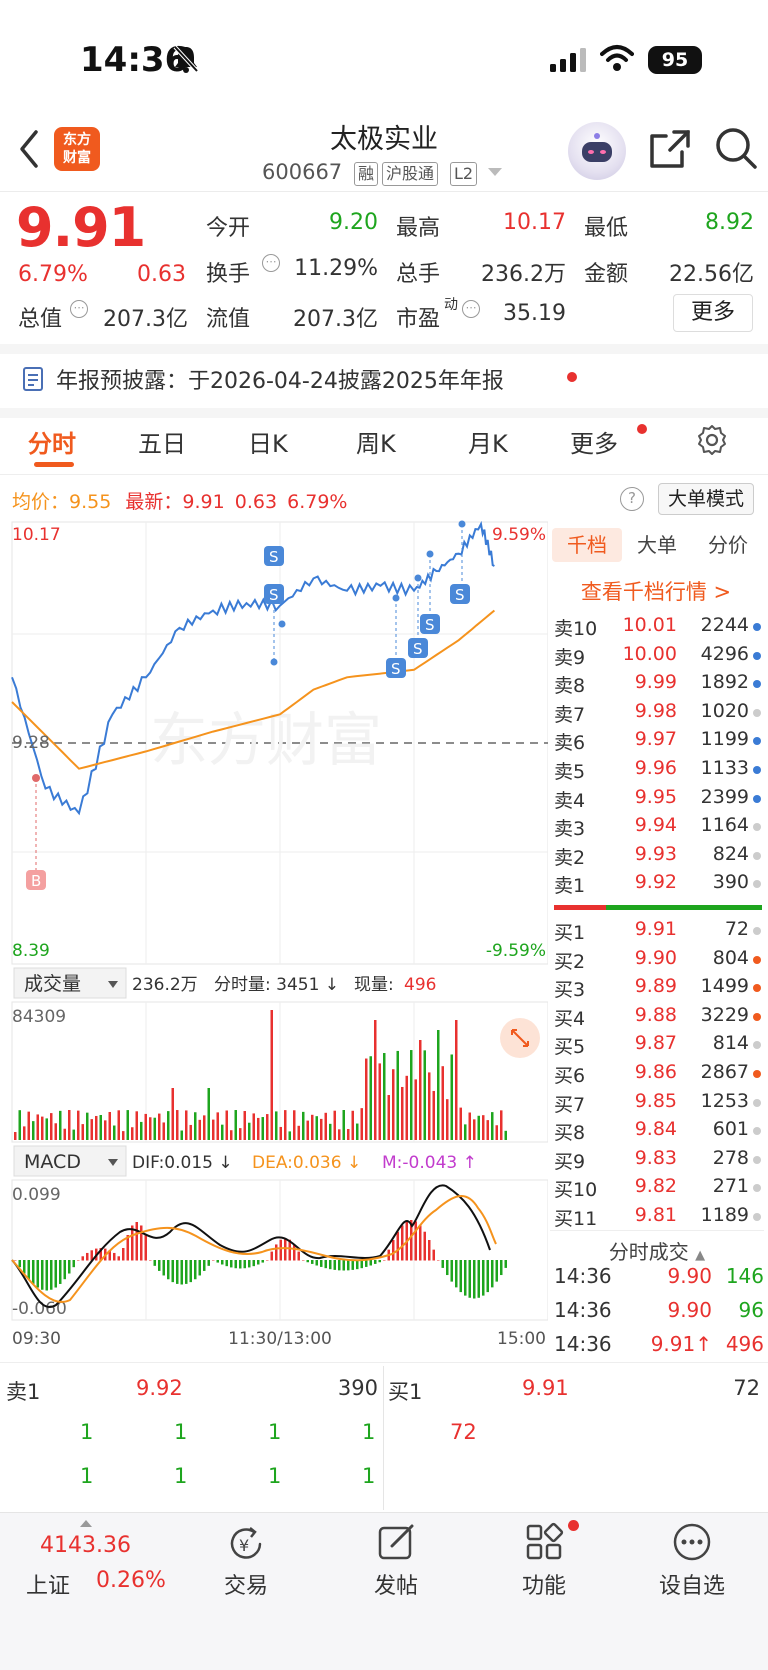  I want to click on tab-watchlist: 设自选, so click(691, 1586).